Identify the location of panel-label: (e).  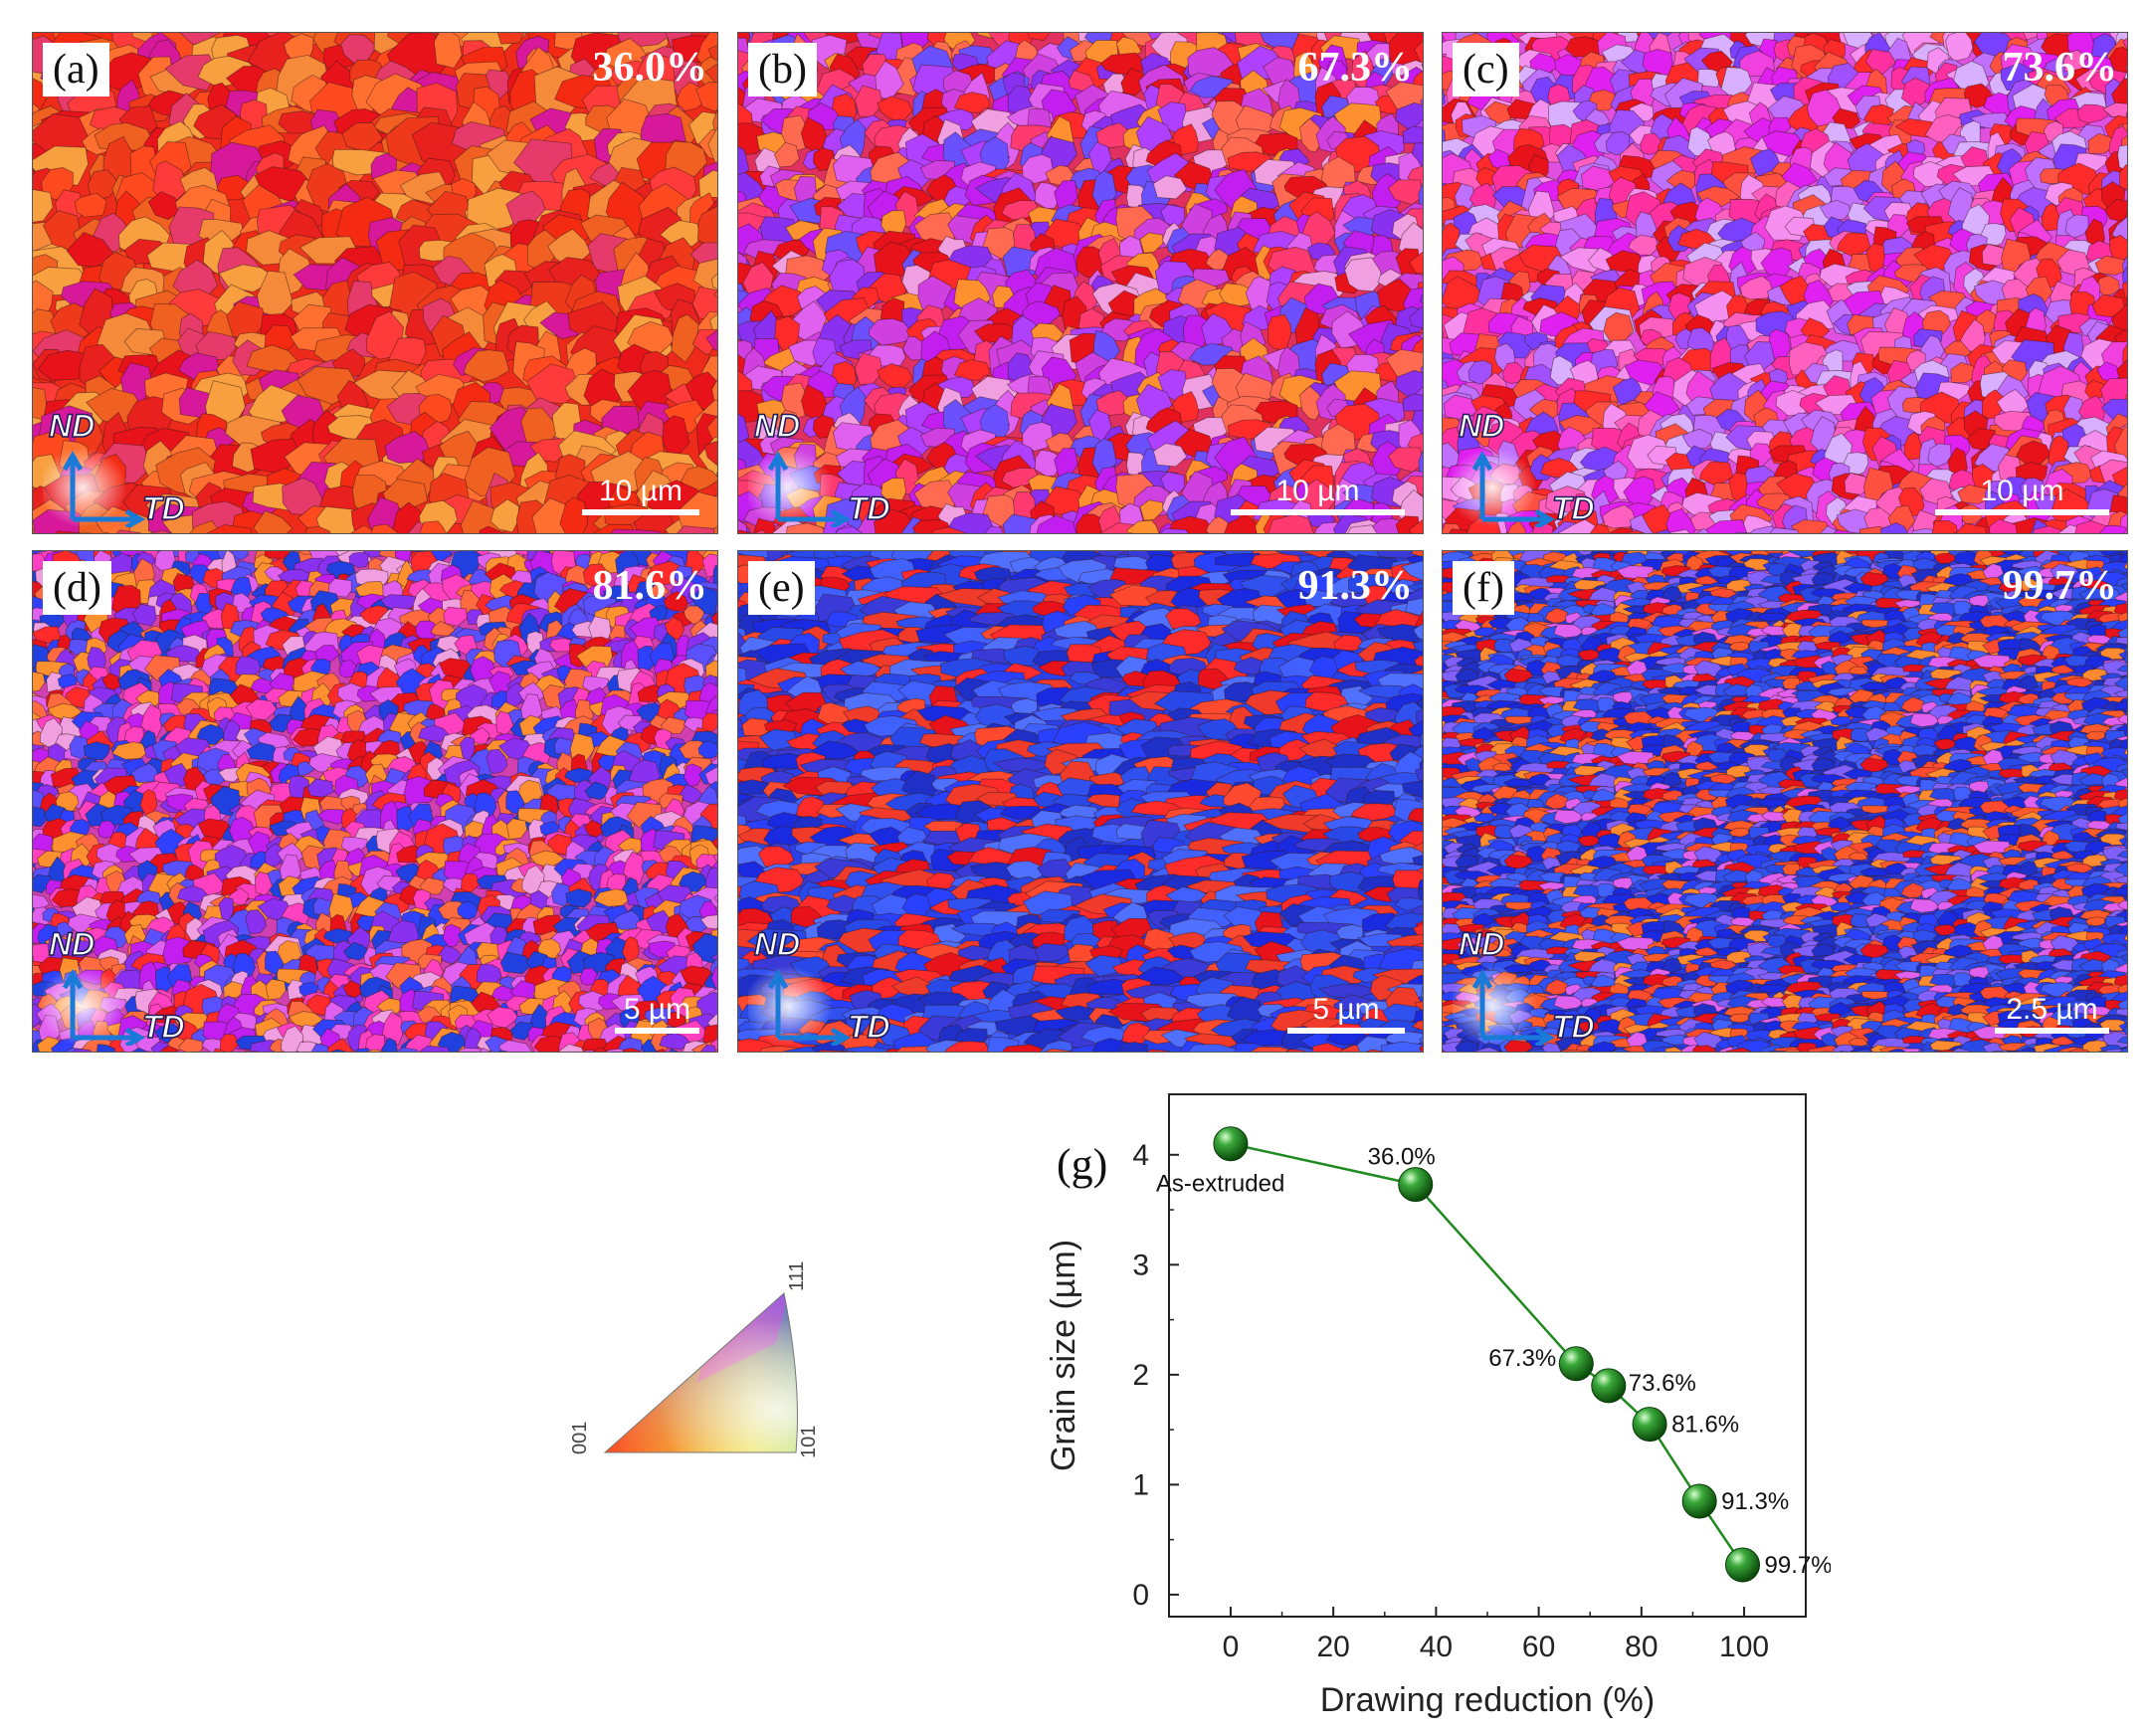
(781, 588).